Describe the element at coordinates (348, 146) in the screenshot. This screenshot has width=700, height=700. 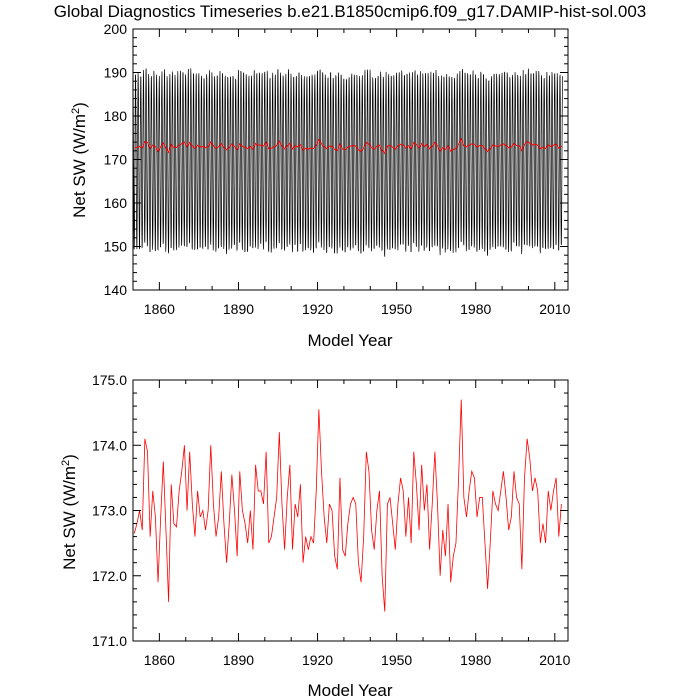
I see `annual-mean-line-top` at that location.